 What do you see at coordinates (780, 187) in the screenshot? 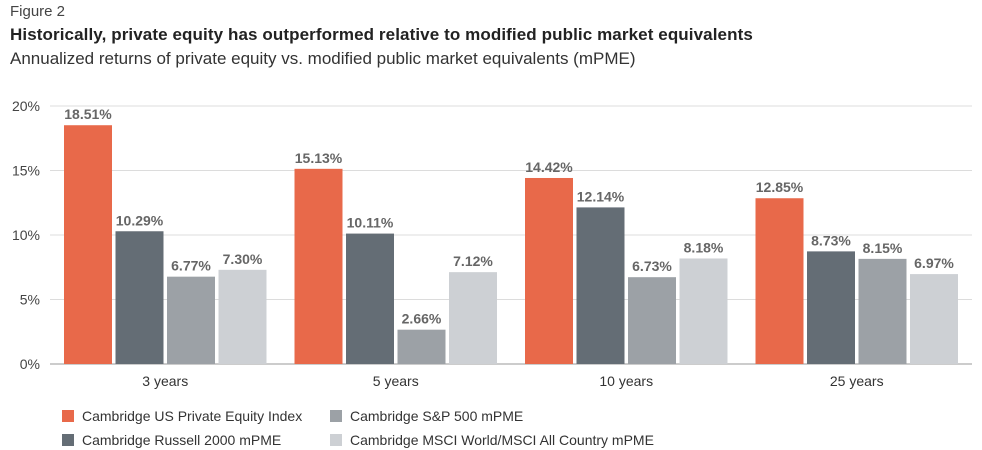
I see `data-label: 12.85%` at bounding box center [780, 187].